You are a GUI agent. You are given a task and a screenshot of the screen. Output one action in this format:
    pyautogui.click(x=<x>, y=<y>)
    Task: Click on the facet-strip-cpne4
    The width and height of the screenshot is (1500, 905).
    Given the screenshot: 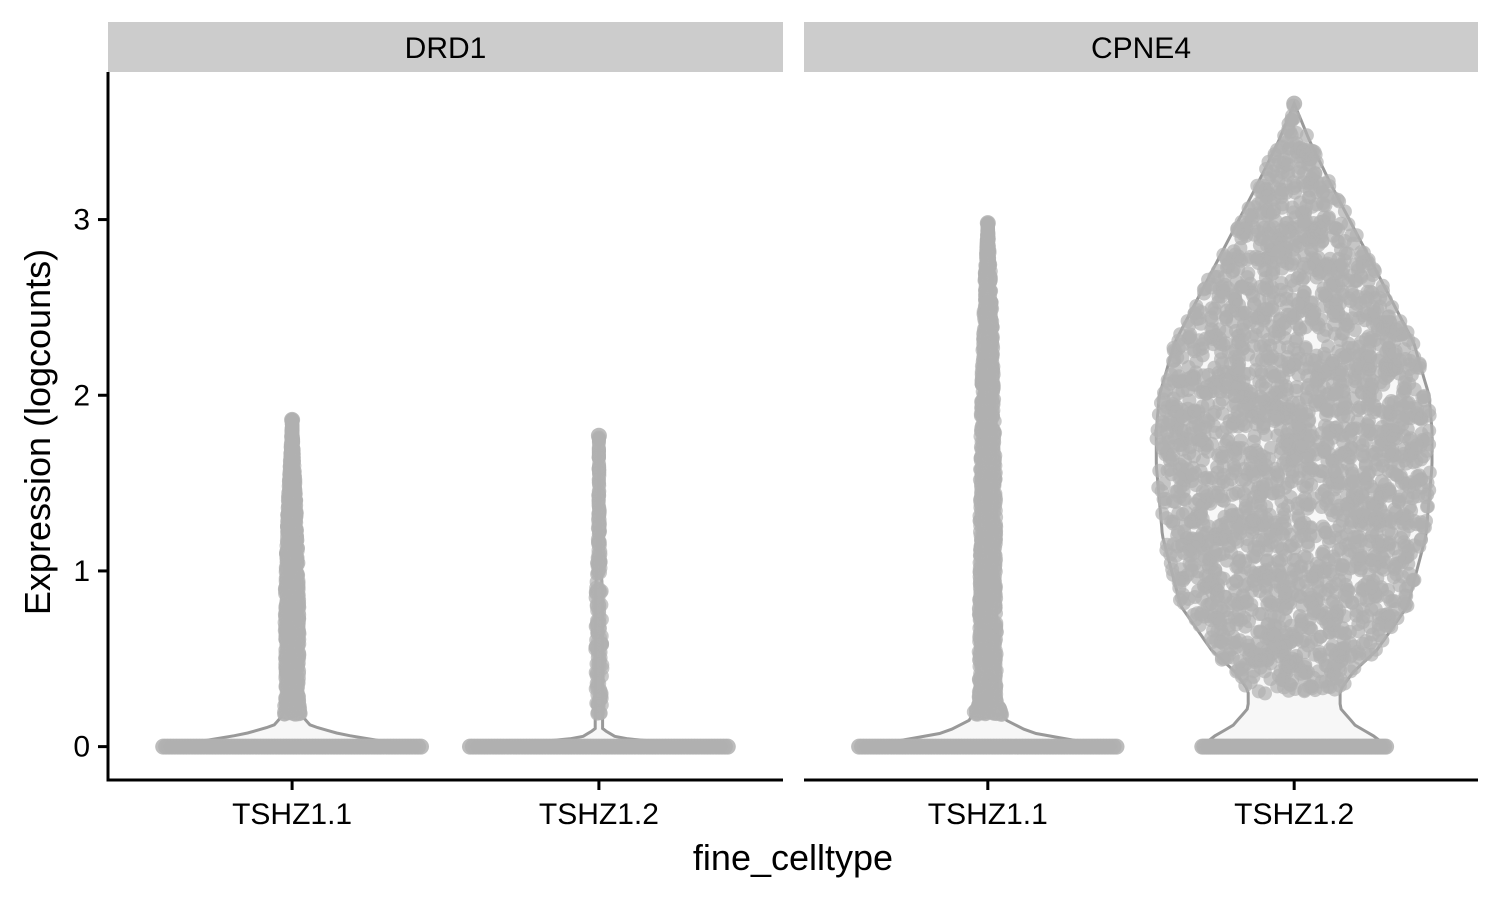 What is the action you would take?
    pyautogui.click(x=1141, y=47)
    